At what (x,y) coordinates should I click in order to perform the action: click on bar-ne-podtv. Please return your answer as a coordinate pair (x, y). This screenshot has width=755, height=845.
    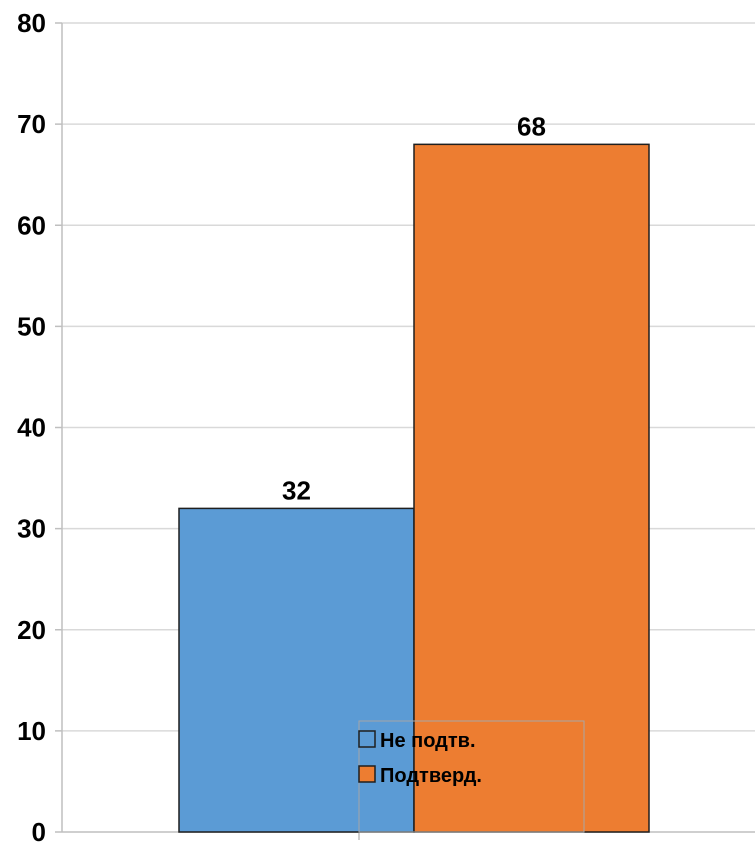
    Looking at the image, I should click on (296, 670).